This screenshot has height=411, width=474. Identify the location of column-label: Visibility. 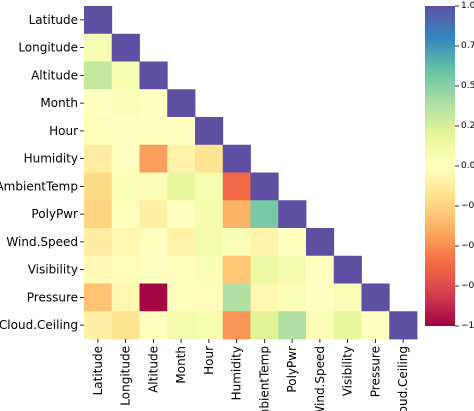
(348, 371).